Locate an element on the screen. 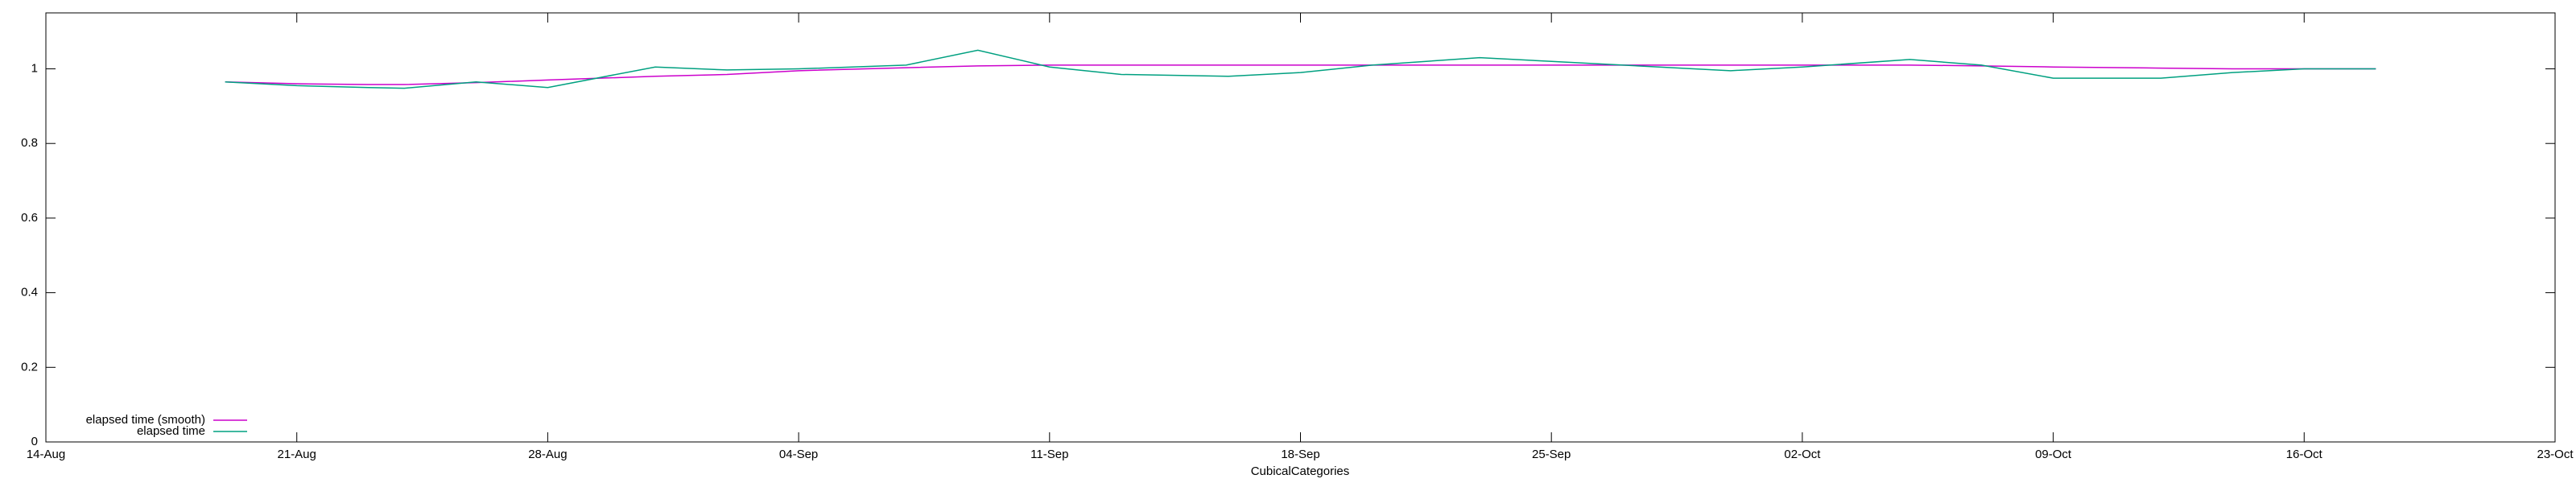 Image resolution: width=2576 pixels, height=483 pixels. x-tick-label: 21-Aug is located at coordinates (297, 454).